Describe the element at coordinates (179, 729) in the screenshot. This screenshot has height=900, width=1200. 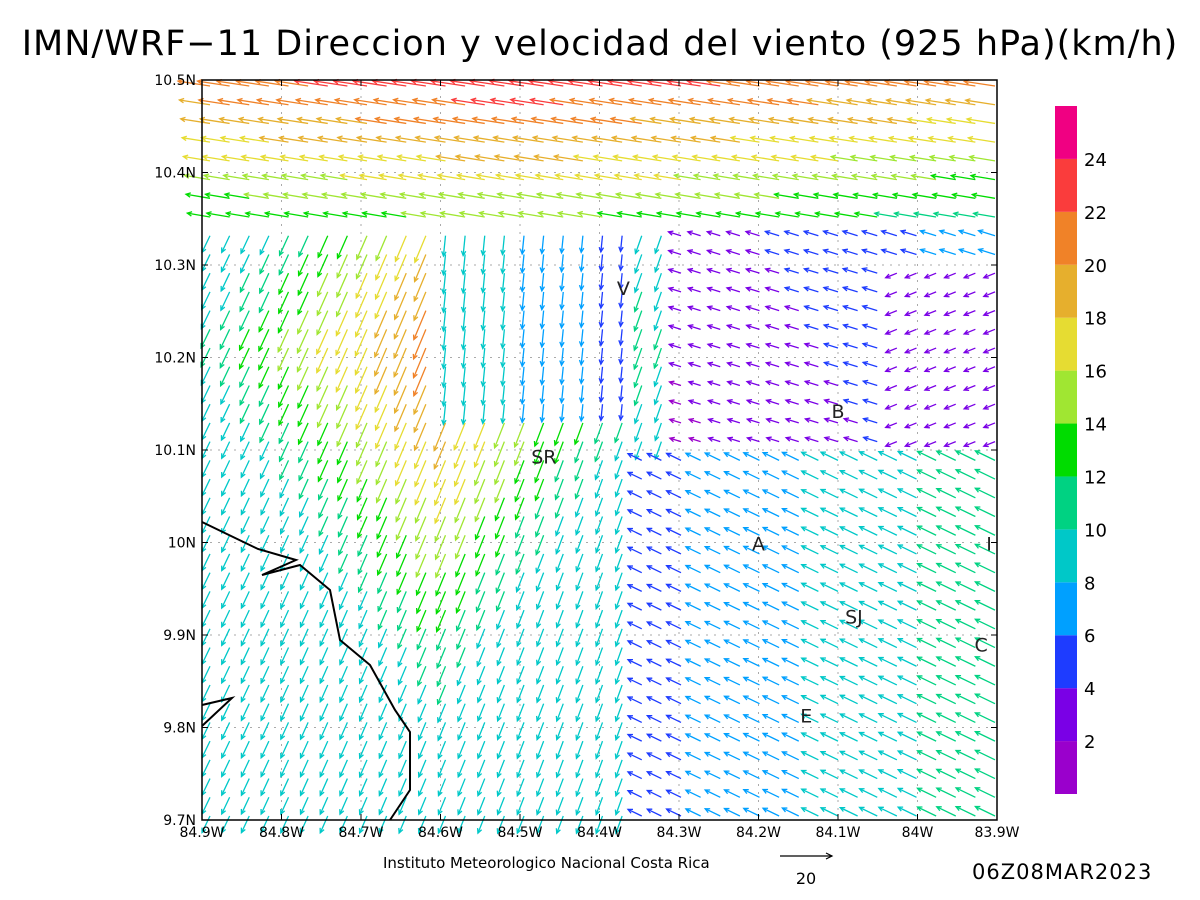
I see `y-tick-label: 9.8N` at that location.